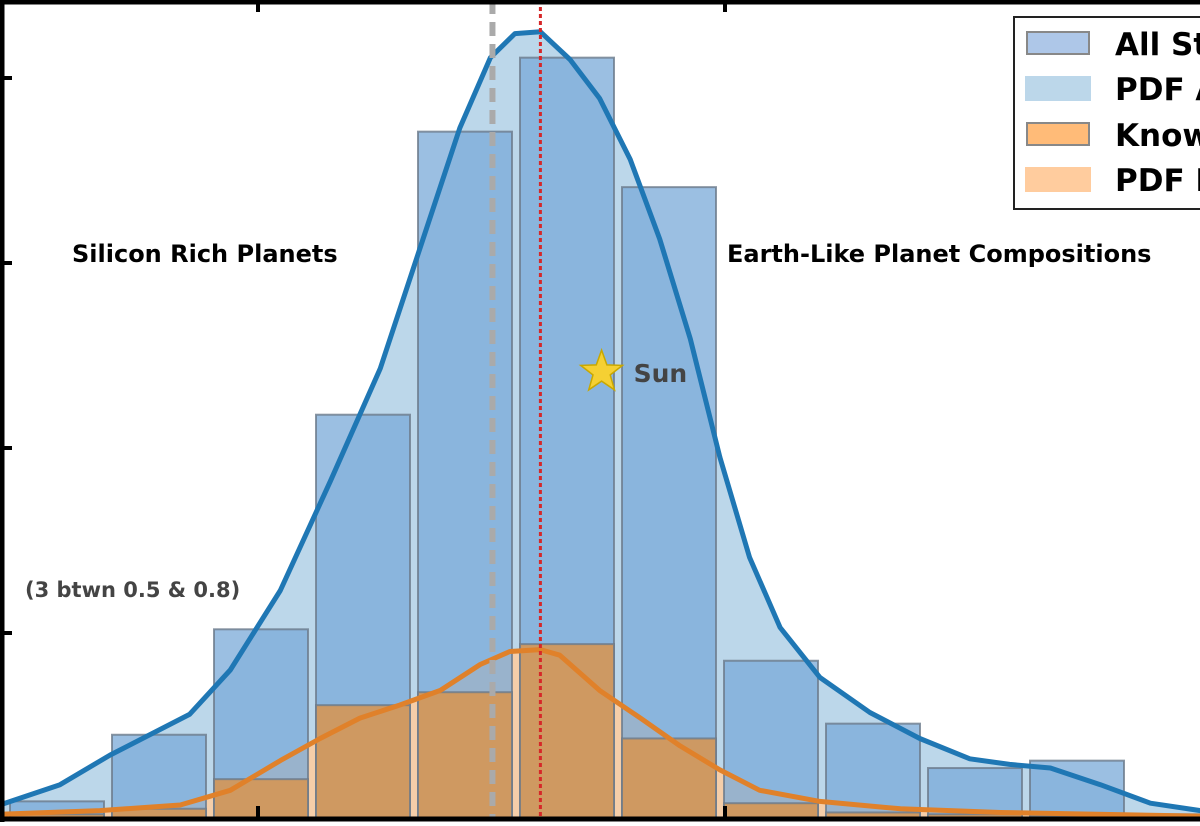  I want to click on legend-label-known: Know, so click(1157, 136).